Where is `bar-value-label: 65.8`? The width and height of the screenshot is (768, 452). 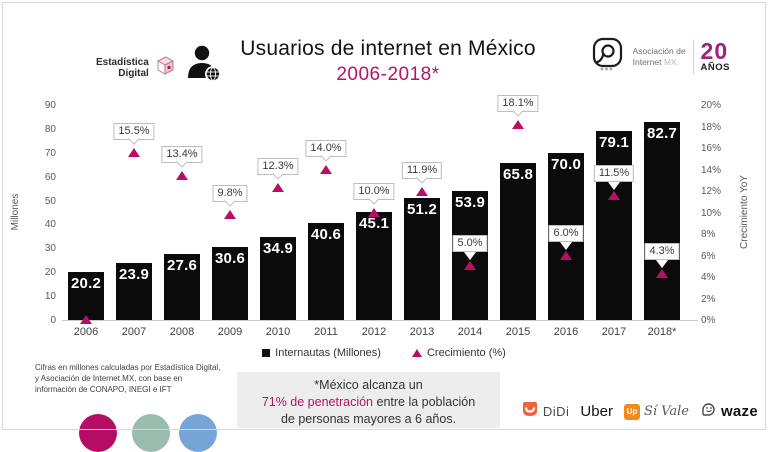 bar-value-label: 65.8 is located at coordinates (518, 174).